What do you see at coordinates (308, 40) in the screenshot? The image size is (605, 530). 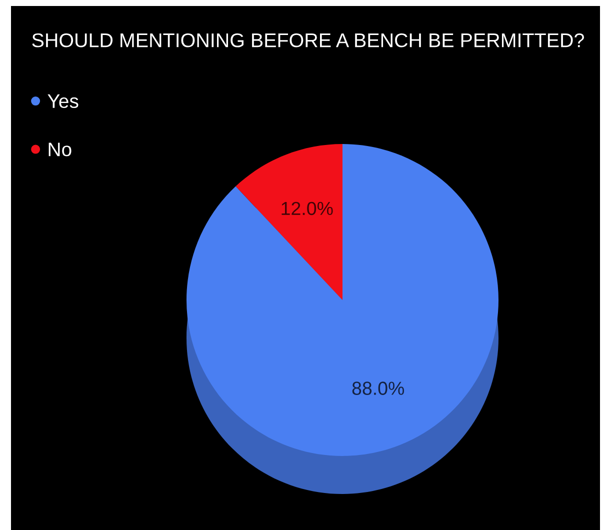 I see `chart-title: SHOULD MENTIONING BEFORE A BENCH BE PERMITTED?` at bounding box center [308, 40].